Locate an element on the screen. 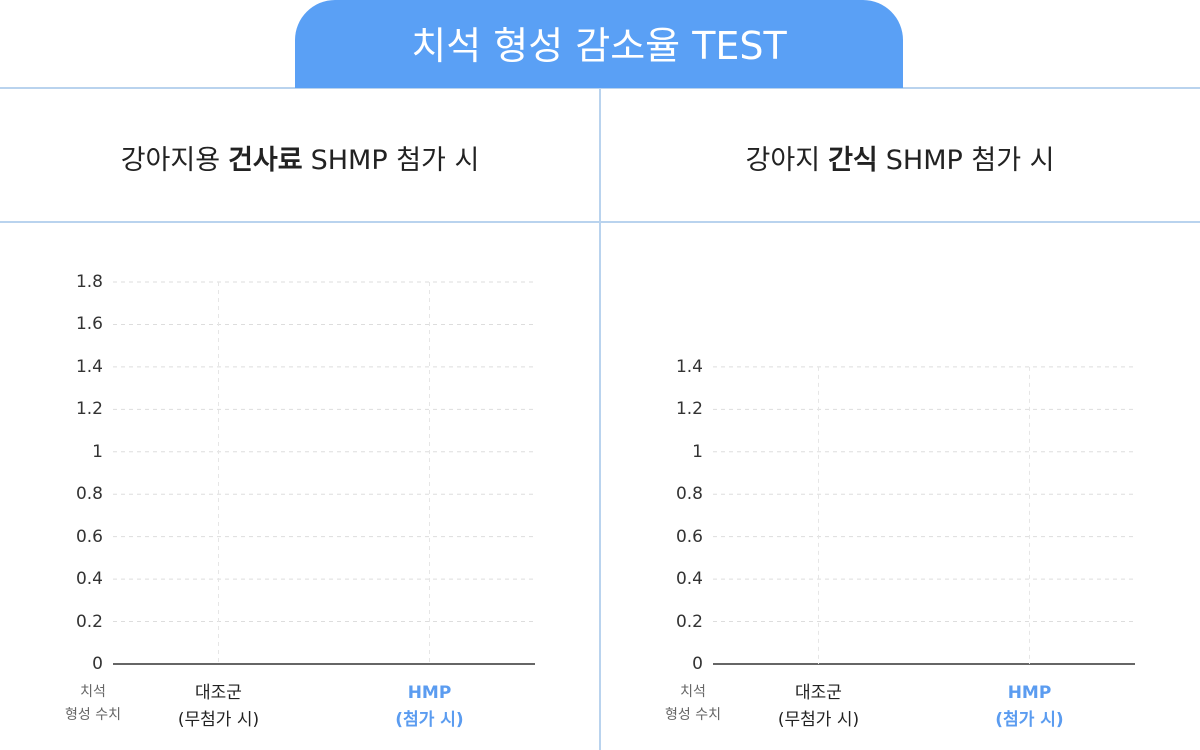  chart-title: 강아지용 건사료 SHMP 첨가 시 is located at coordinates (300, 157).